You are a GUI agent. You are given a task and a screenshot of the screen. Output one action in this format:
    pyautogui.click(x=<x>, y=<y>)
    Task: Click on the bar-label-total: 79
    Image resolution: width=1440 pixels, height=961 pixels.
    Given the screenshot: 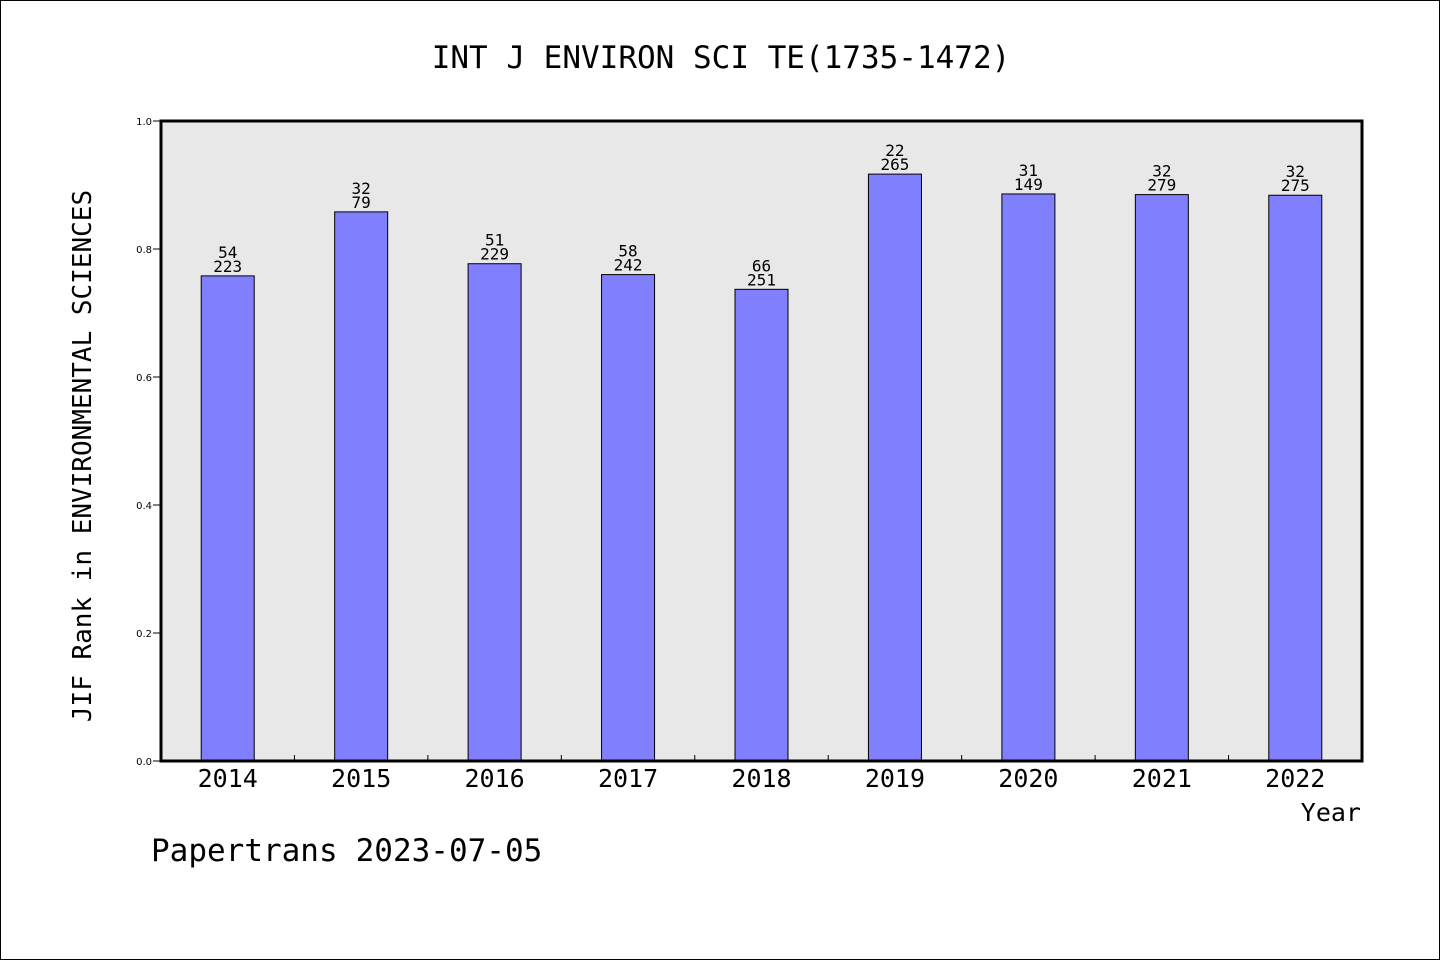 What is the action you would take?
    pyautogui.click(x=361, y=202)
    